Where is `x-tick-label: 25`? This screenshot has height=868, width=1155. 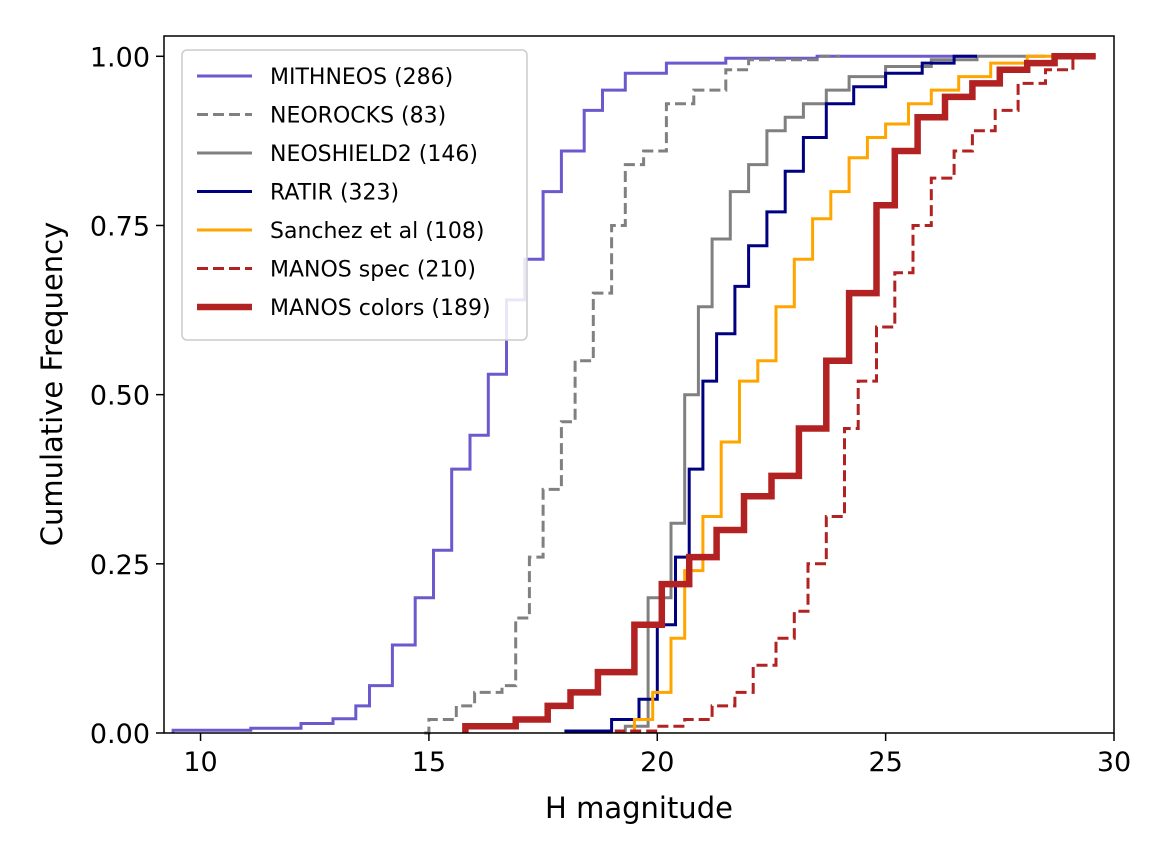 x-tick-label: 25 is located at coordinates (885, 762).